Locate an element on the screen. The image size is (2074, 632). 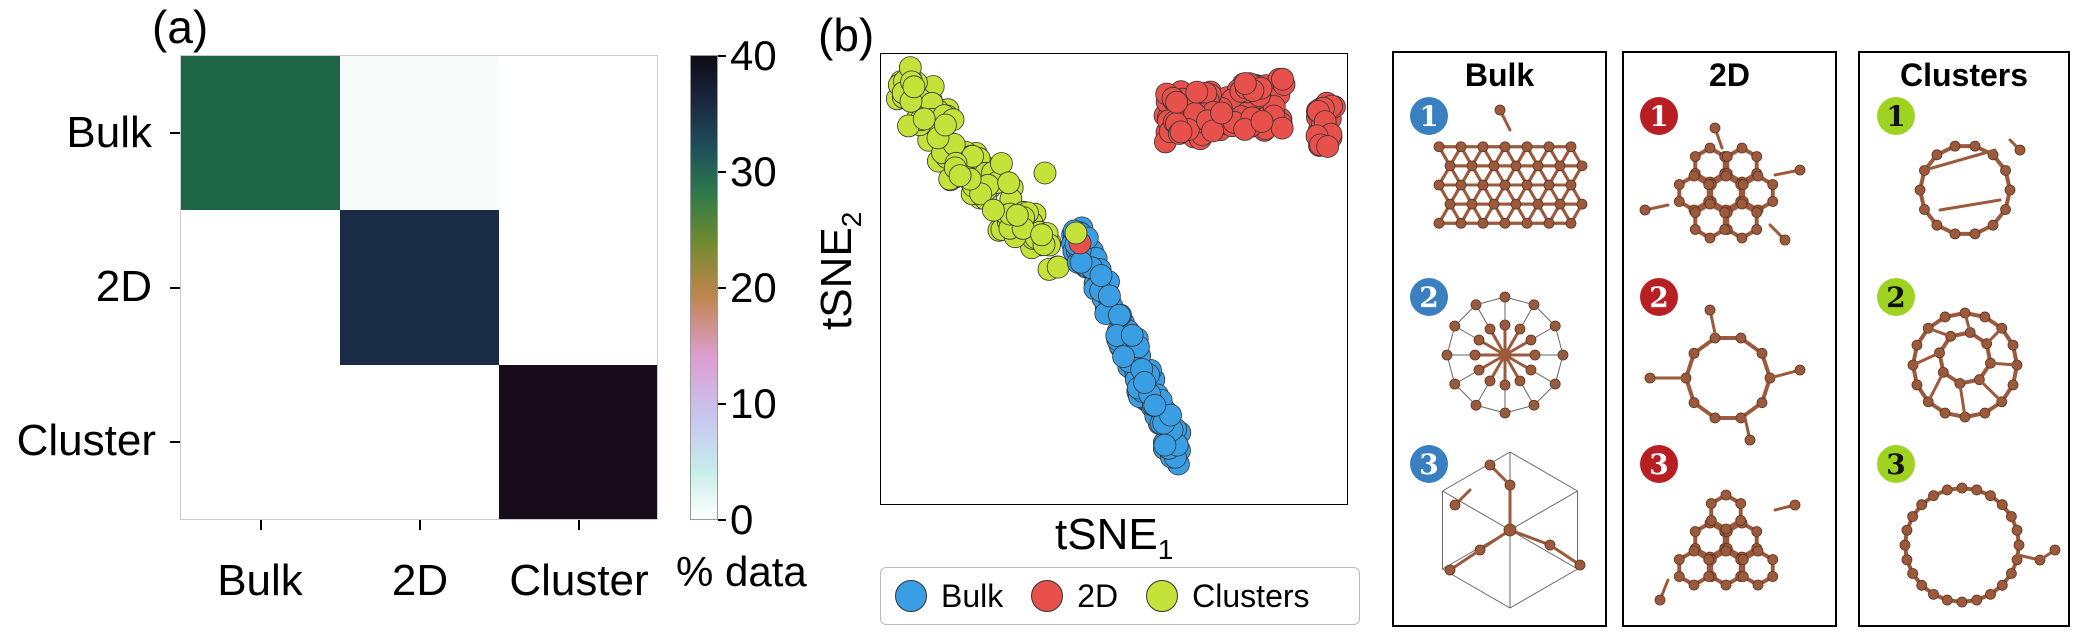
x-axis-label: tSNE1 is located at coordinates (1114, 537).